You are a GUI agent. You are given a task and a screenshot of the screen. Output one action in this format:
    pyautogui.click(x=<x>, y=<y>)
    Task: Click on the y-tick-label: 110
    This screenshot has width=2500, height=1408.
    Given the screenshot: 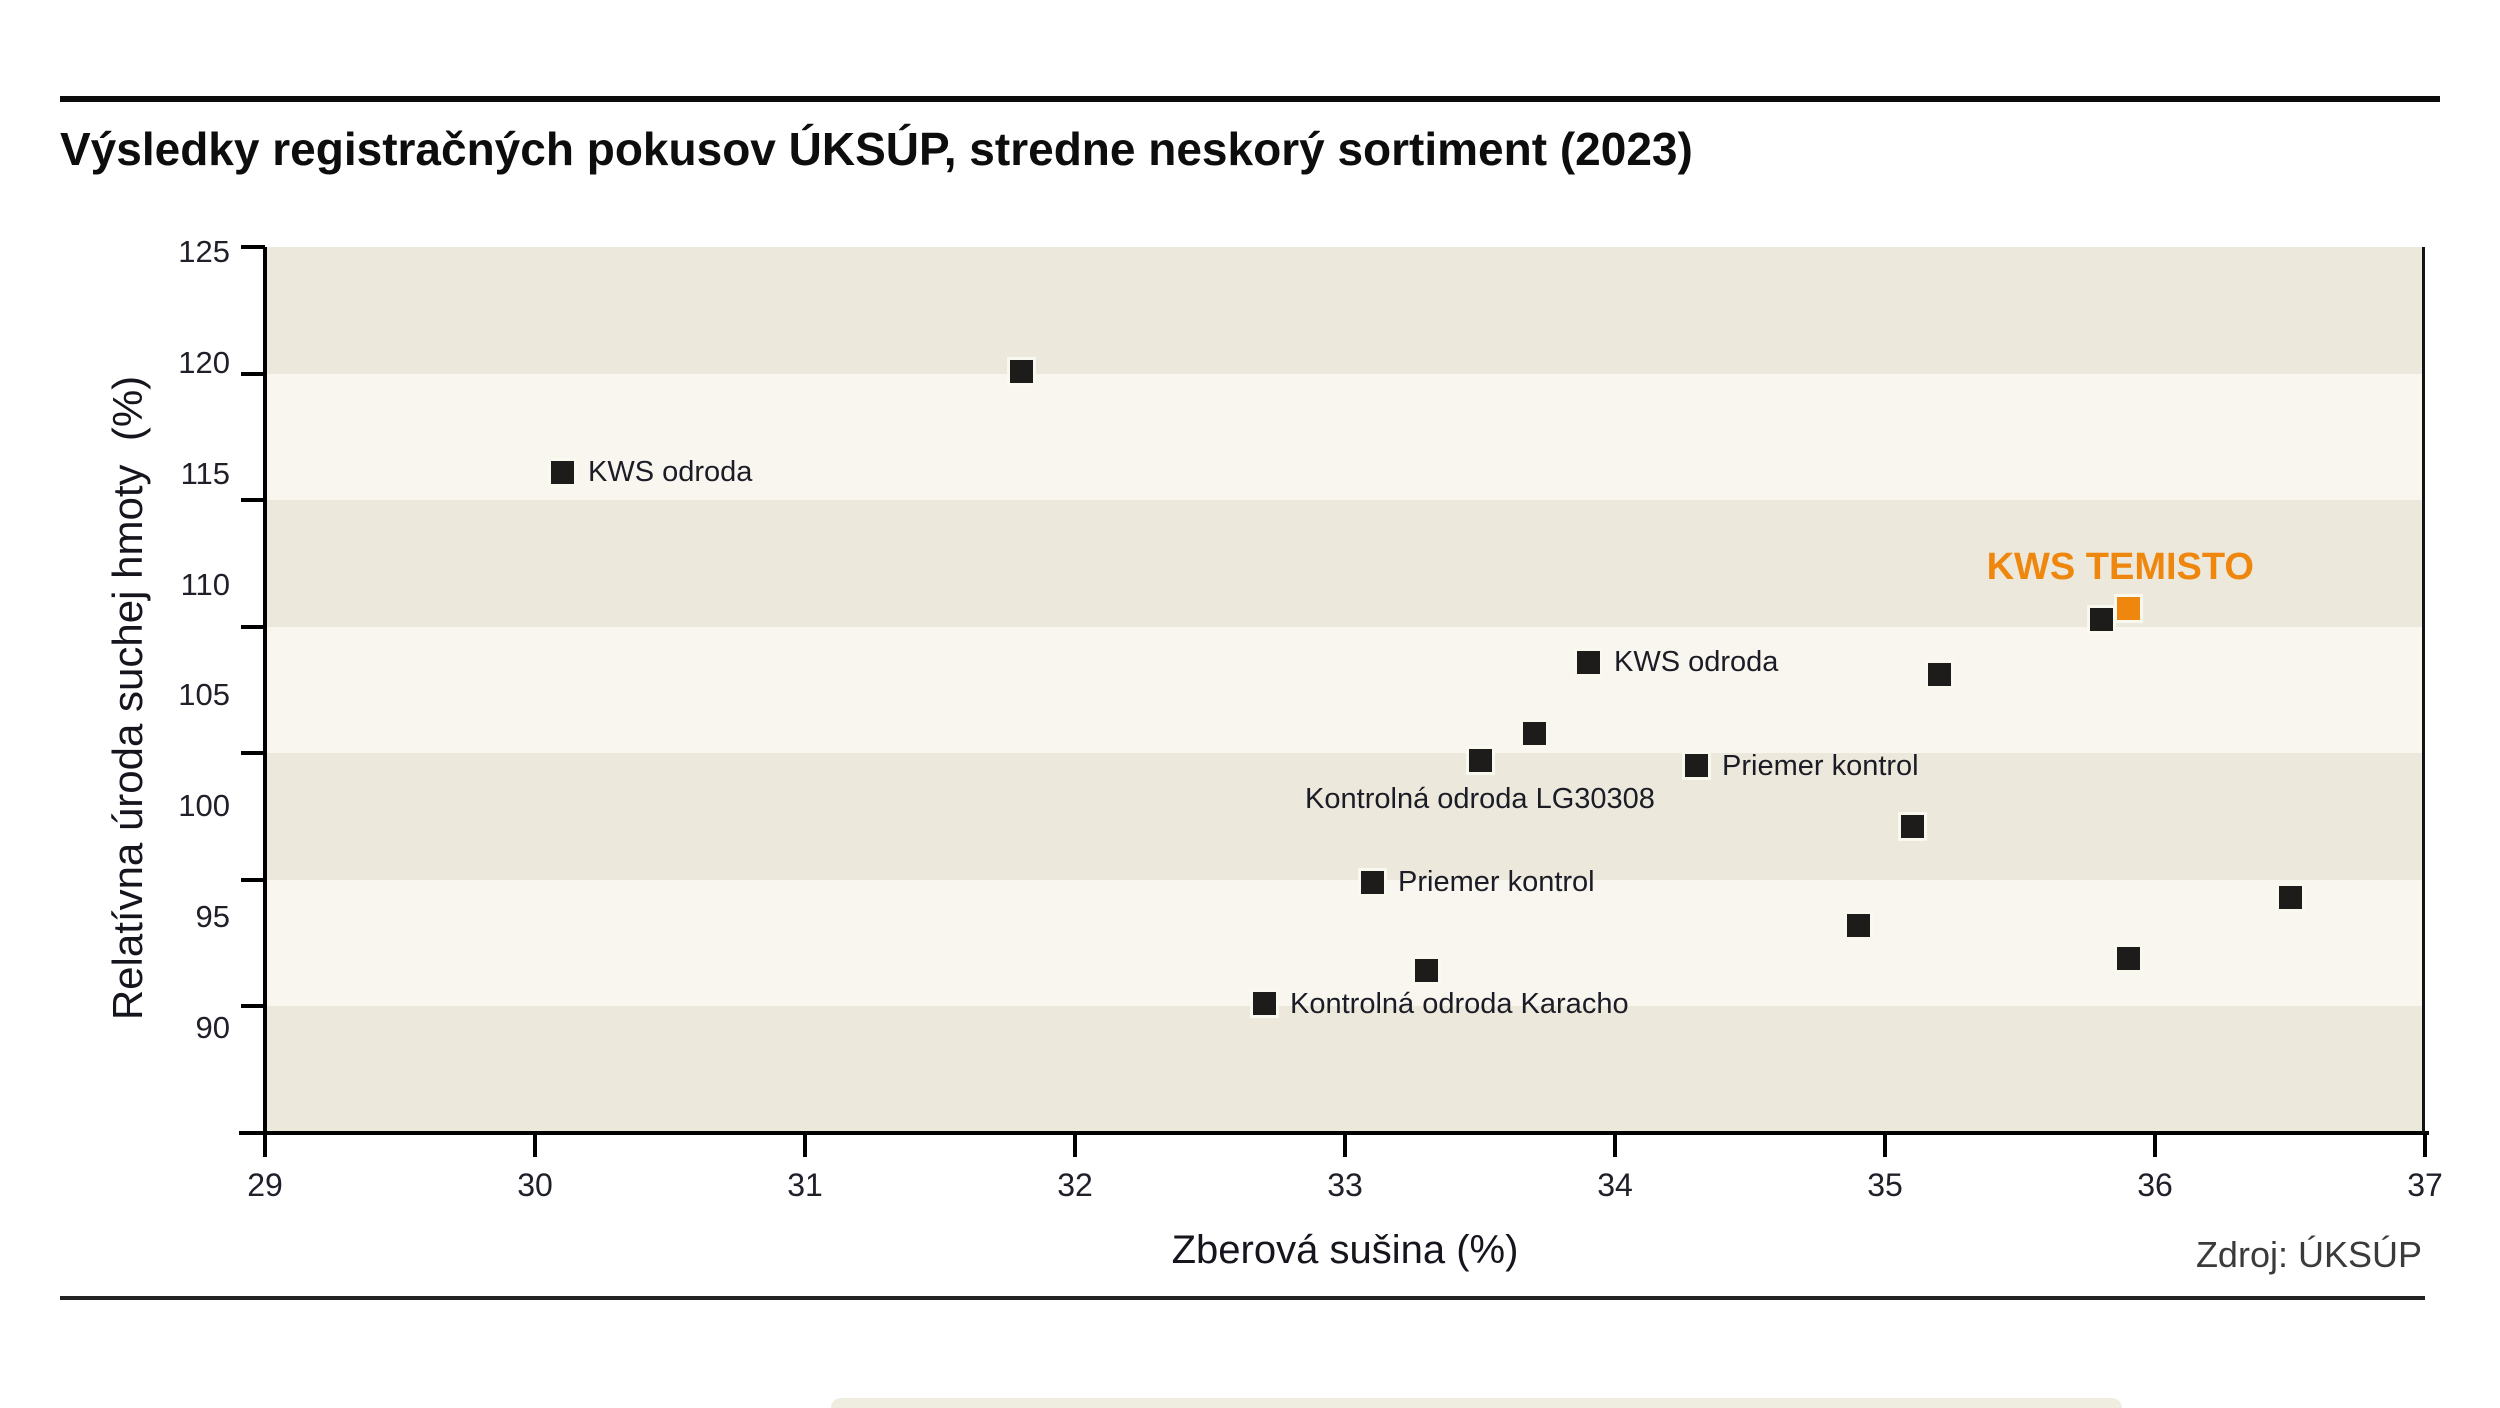 What is the action you would take?
    pyautogui.click(x=205, y=584)
    